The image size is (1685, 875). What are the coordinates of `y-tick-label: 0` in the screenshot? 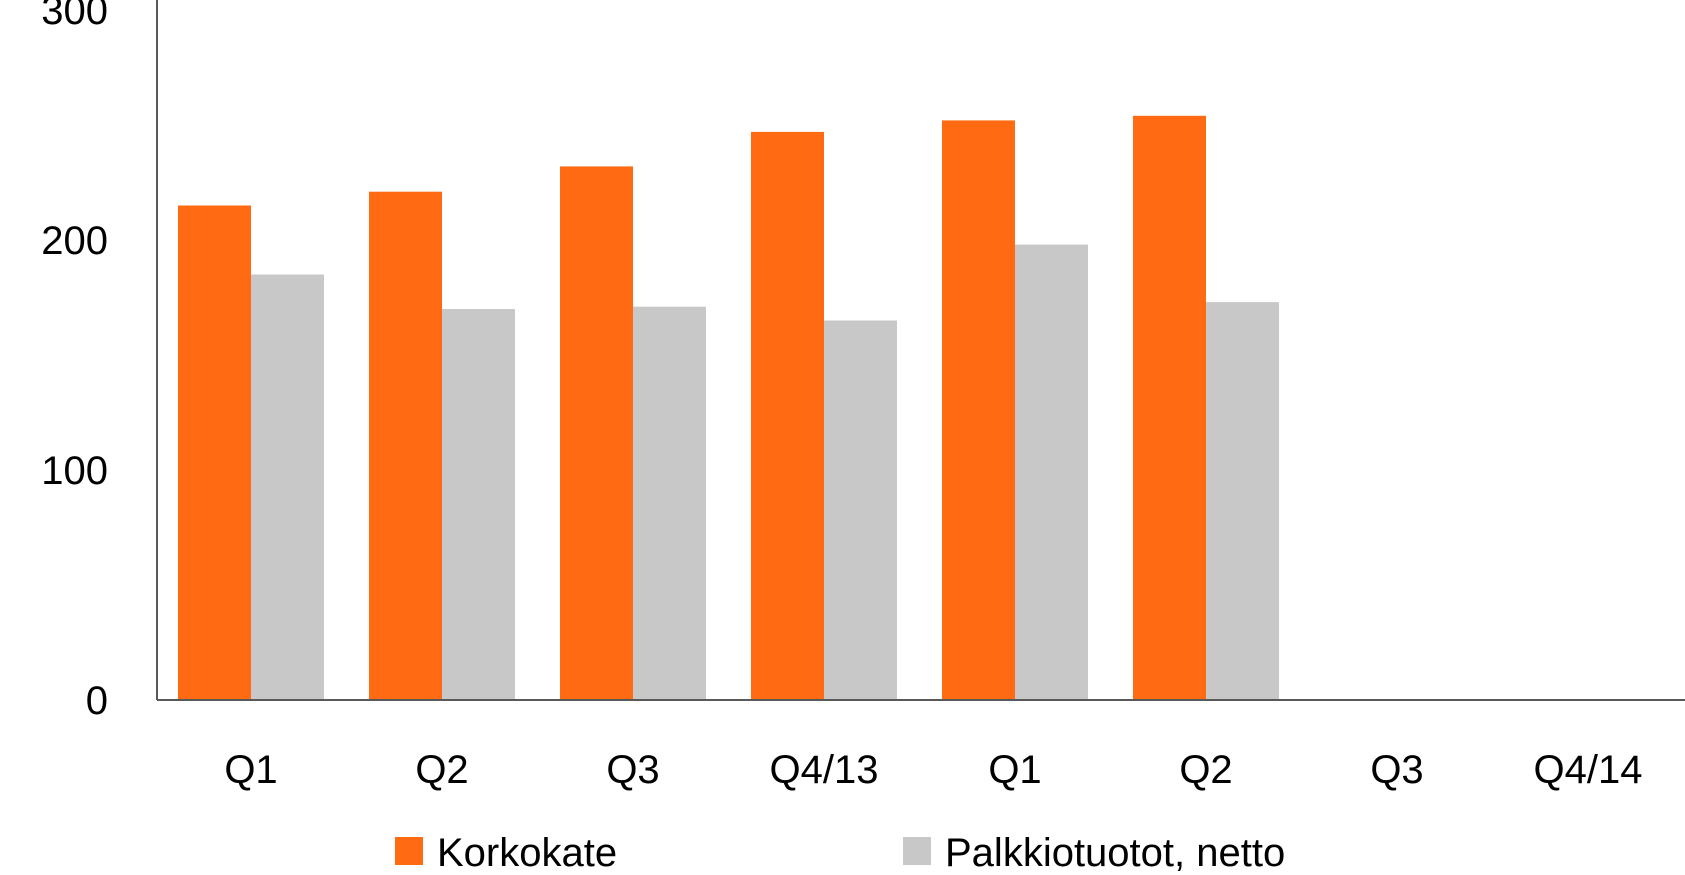 It's located at (97, 701).